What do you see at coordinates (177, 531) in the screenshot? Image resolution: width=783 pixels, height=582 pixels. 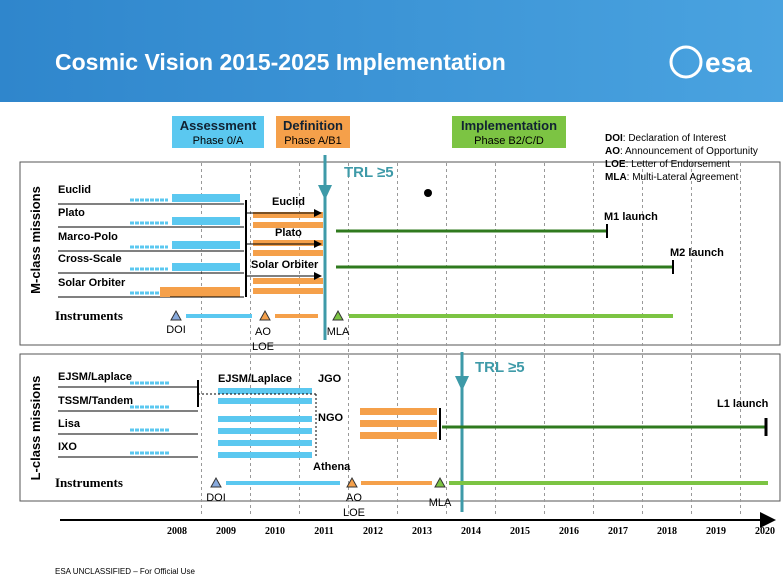 I see `year-label: 2008` at bounding box center [177, 531].